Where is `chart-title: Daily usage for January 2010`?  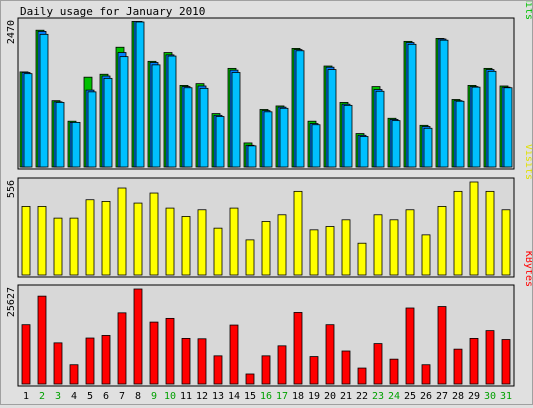 chart-title: Daily usage for January 2010 is located at coordinates (112, 11).